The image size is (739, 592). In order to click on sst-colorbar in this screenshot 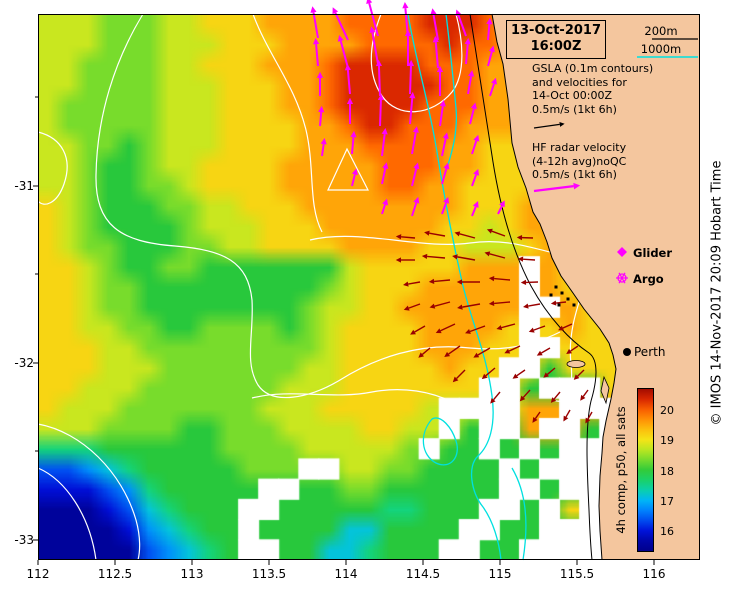, I will do `click(645, 470)`.